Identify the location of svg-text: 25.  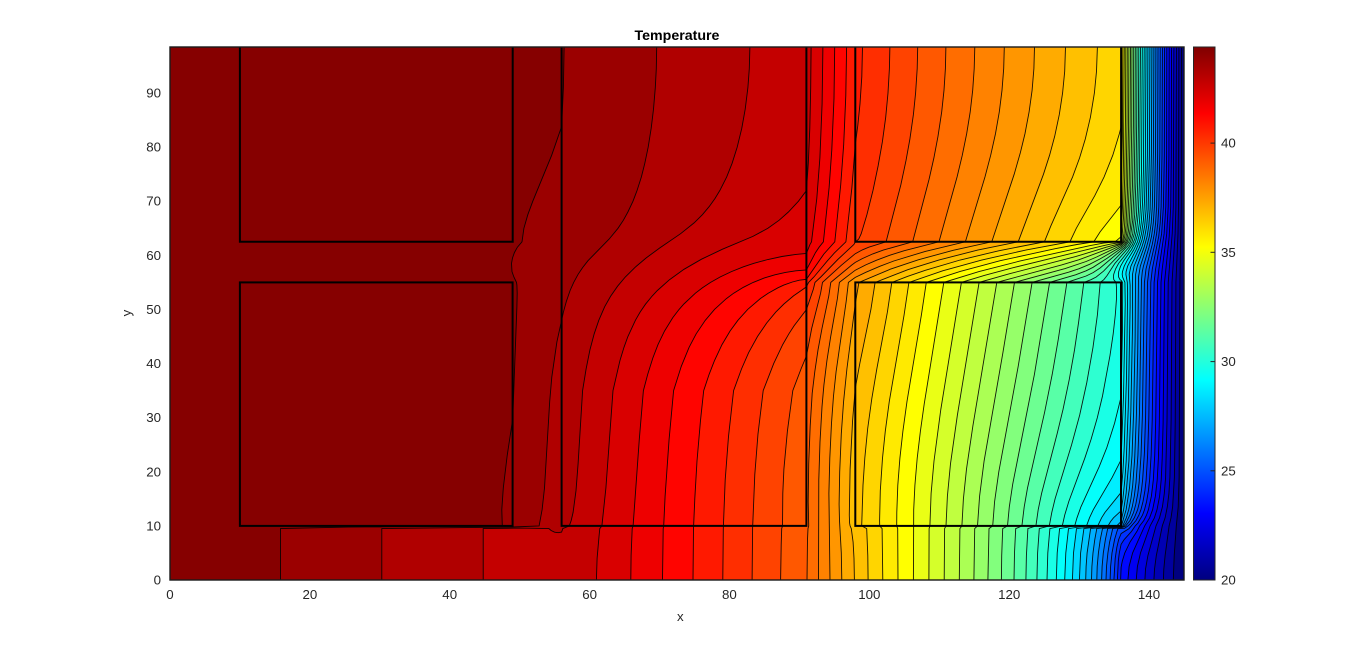
(1228, 470).